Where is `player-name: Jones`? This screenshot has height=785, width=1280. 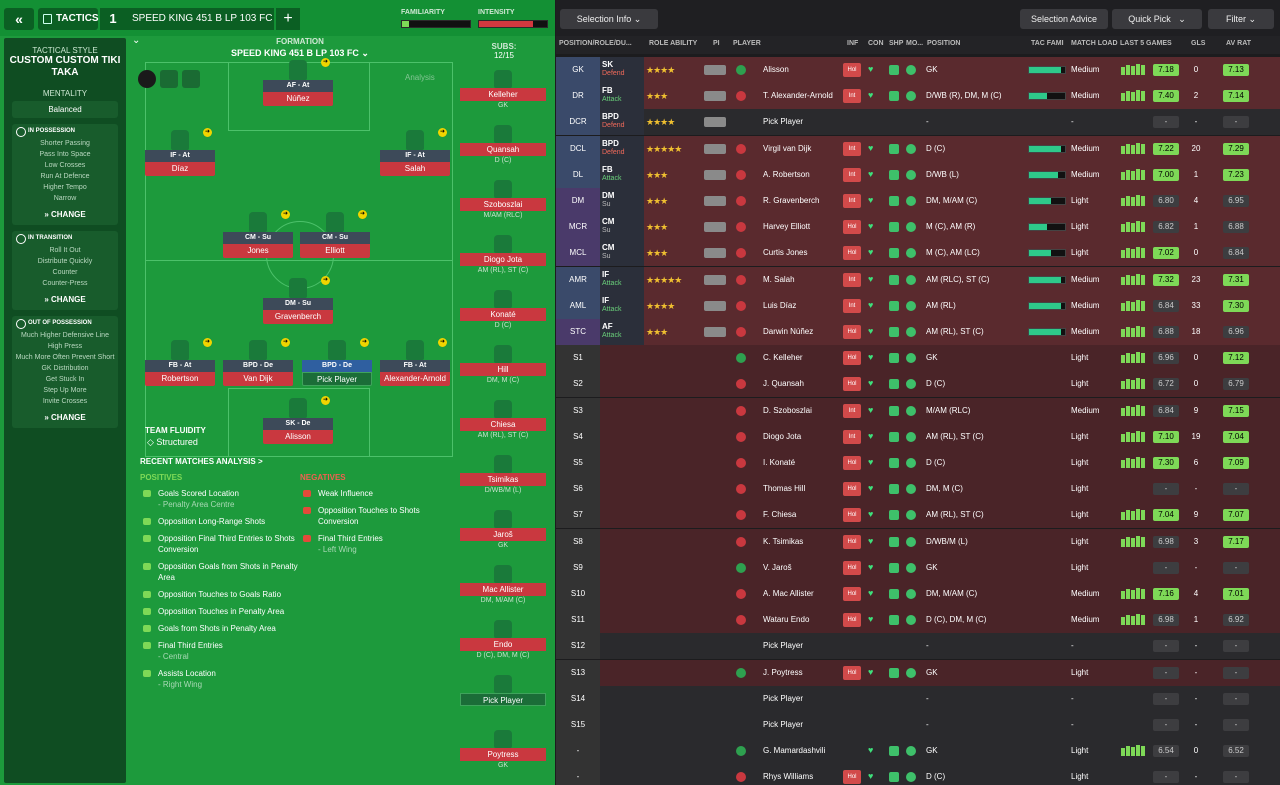 player-name: Jones is located at coordinates (258, 251).